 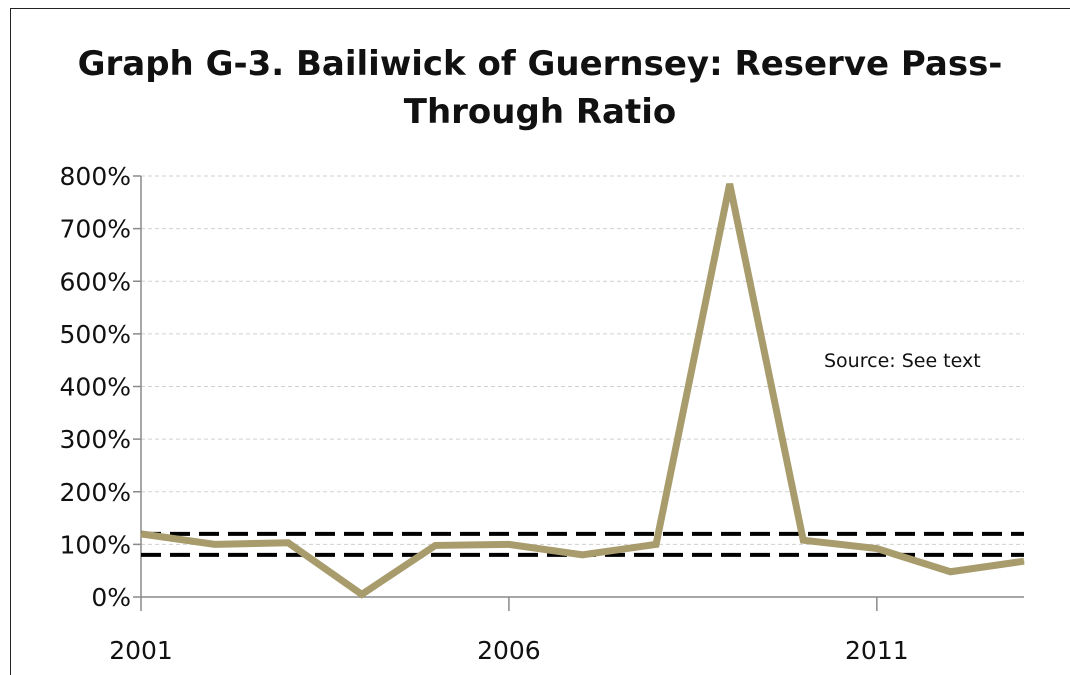 I want to click on y-axis-labels: 0% 100% 200% 300% 400% 500% 600% 700% 800%, so click(x=95, y=387).